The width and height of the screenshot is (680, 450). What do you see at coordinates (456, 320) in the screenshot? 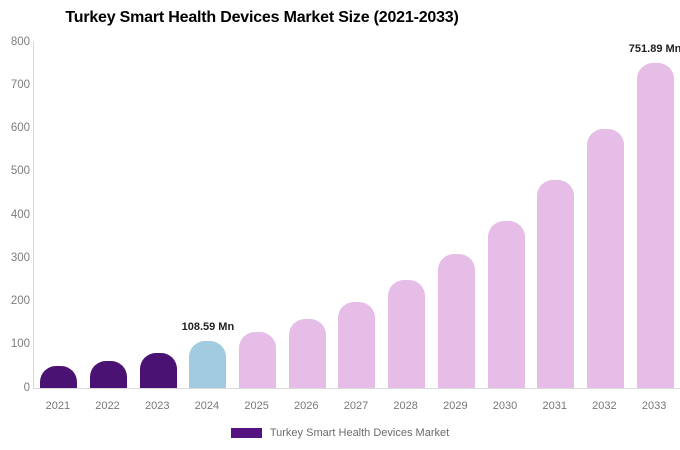
I see `bar-2029` at bounding box center [456, 320].